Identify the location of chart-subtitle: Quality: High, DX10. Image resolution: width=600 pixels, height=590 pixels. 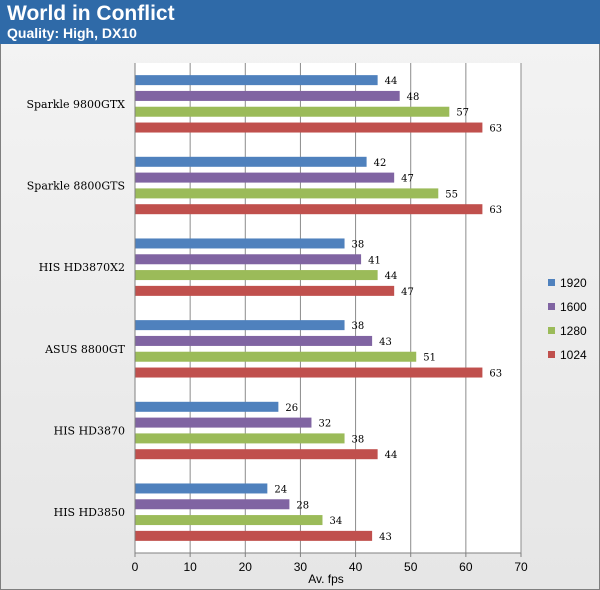
(72, 33).